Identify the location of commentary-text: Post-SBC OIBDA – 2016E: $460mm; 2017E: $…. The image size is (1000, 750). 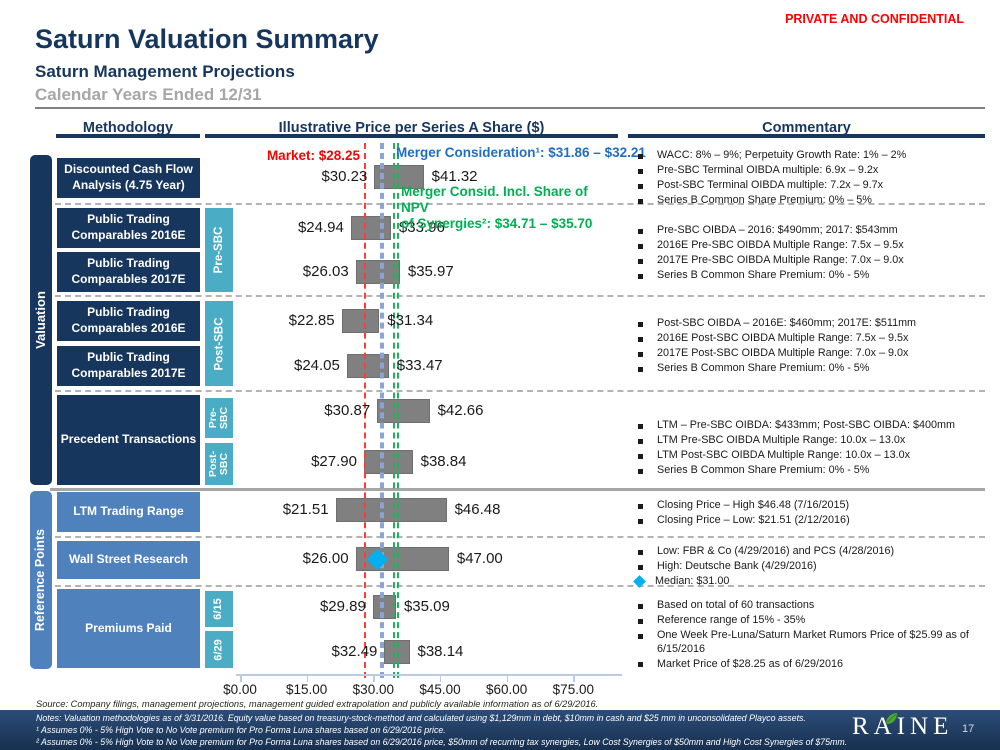
(787, 323).